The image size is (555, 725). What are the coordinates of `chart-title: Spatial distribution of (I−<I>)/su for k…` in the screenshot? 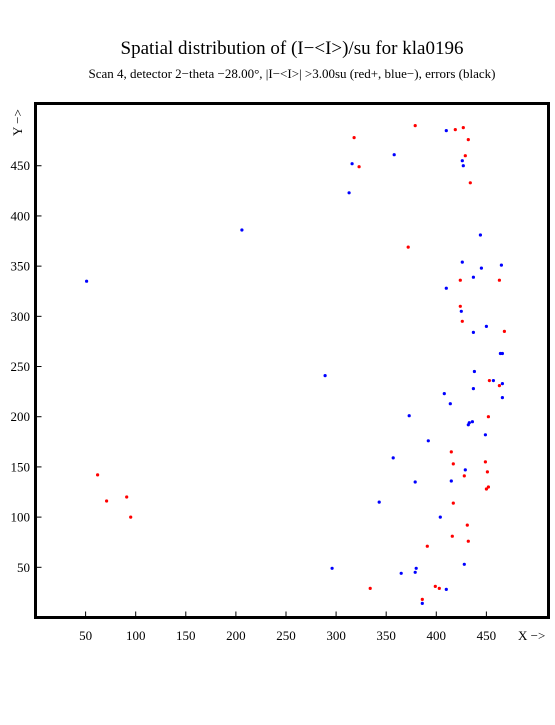 It's located at (292, 48).